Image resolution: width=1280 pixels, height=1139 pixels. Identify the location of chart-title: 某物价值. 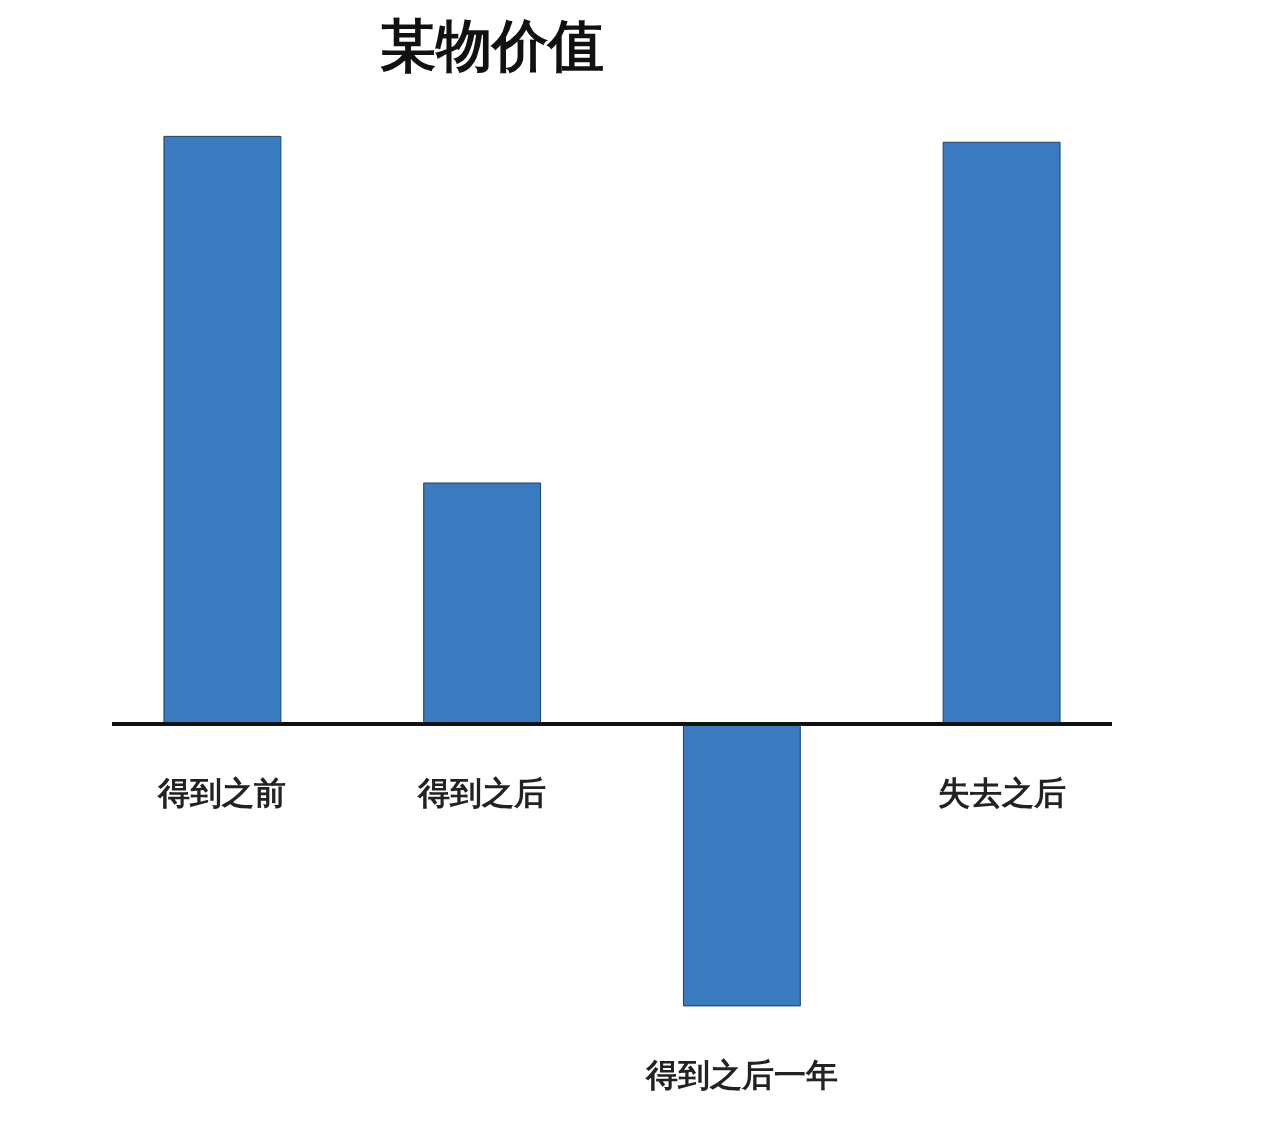
(492, 45).